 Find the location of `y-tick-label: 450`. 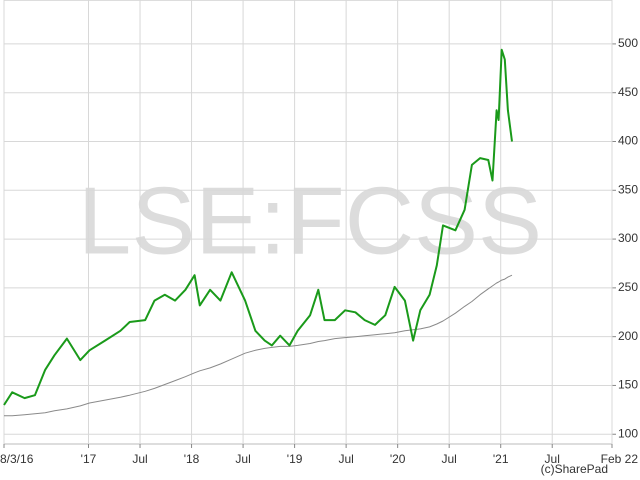

y-tick-label: 450 is located at coordinates (628, 92).